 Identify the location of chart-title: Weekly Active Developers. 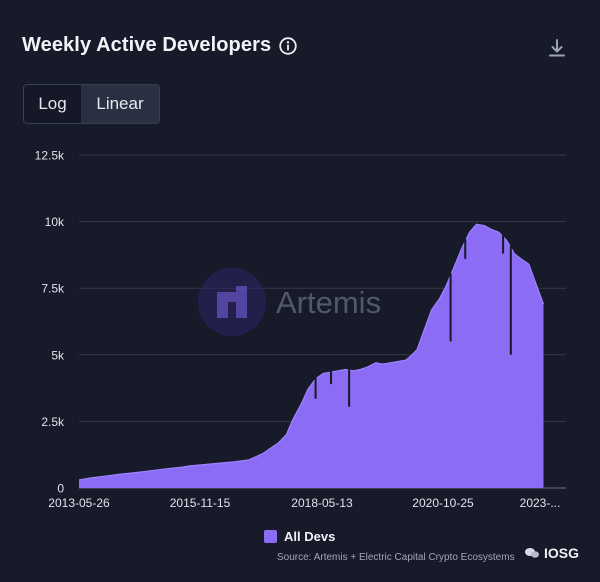
(147, 45).